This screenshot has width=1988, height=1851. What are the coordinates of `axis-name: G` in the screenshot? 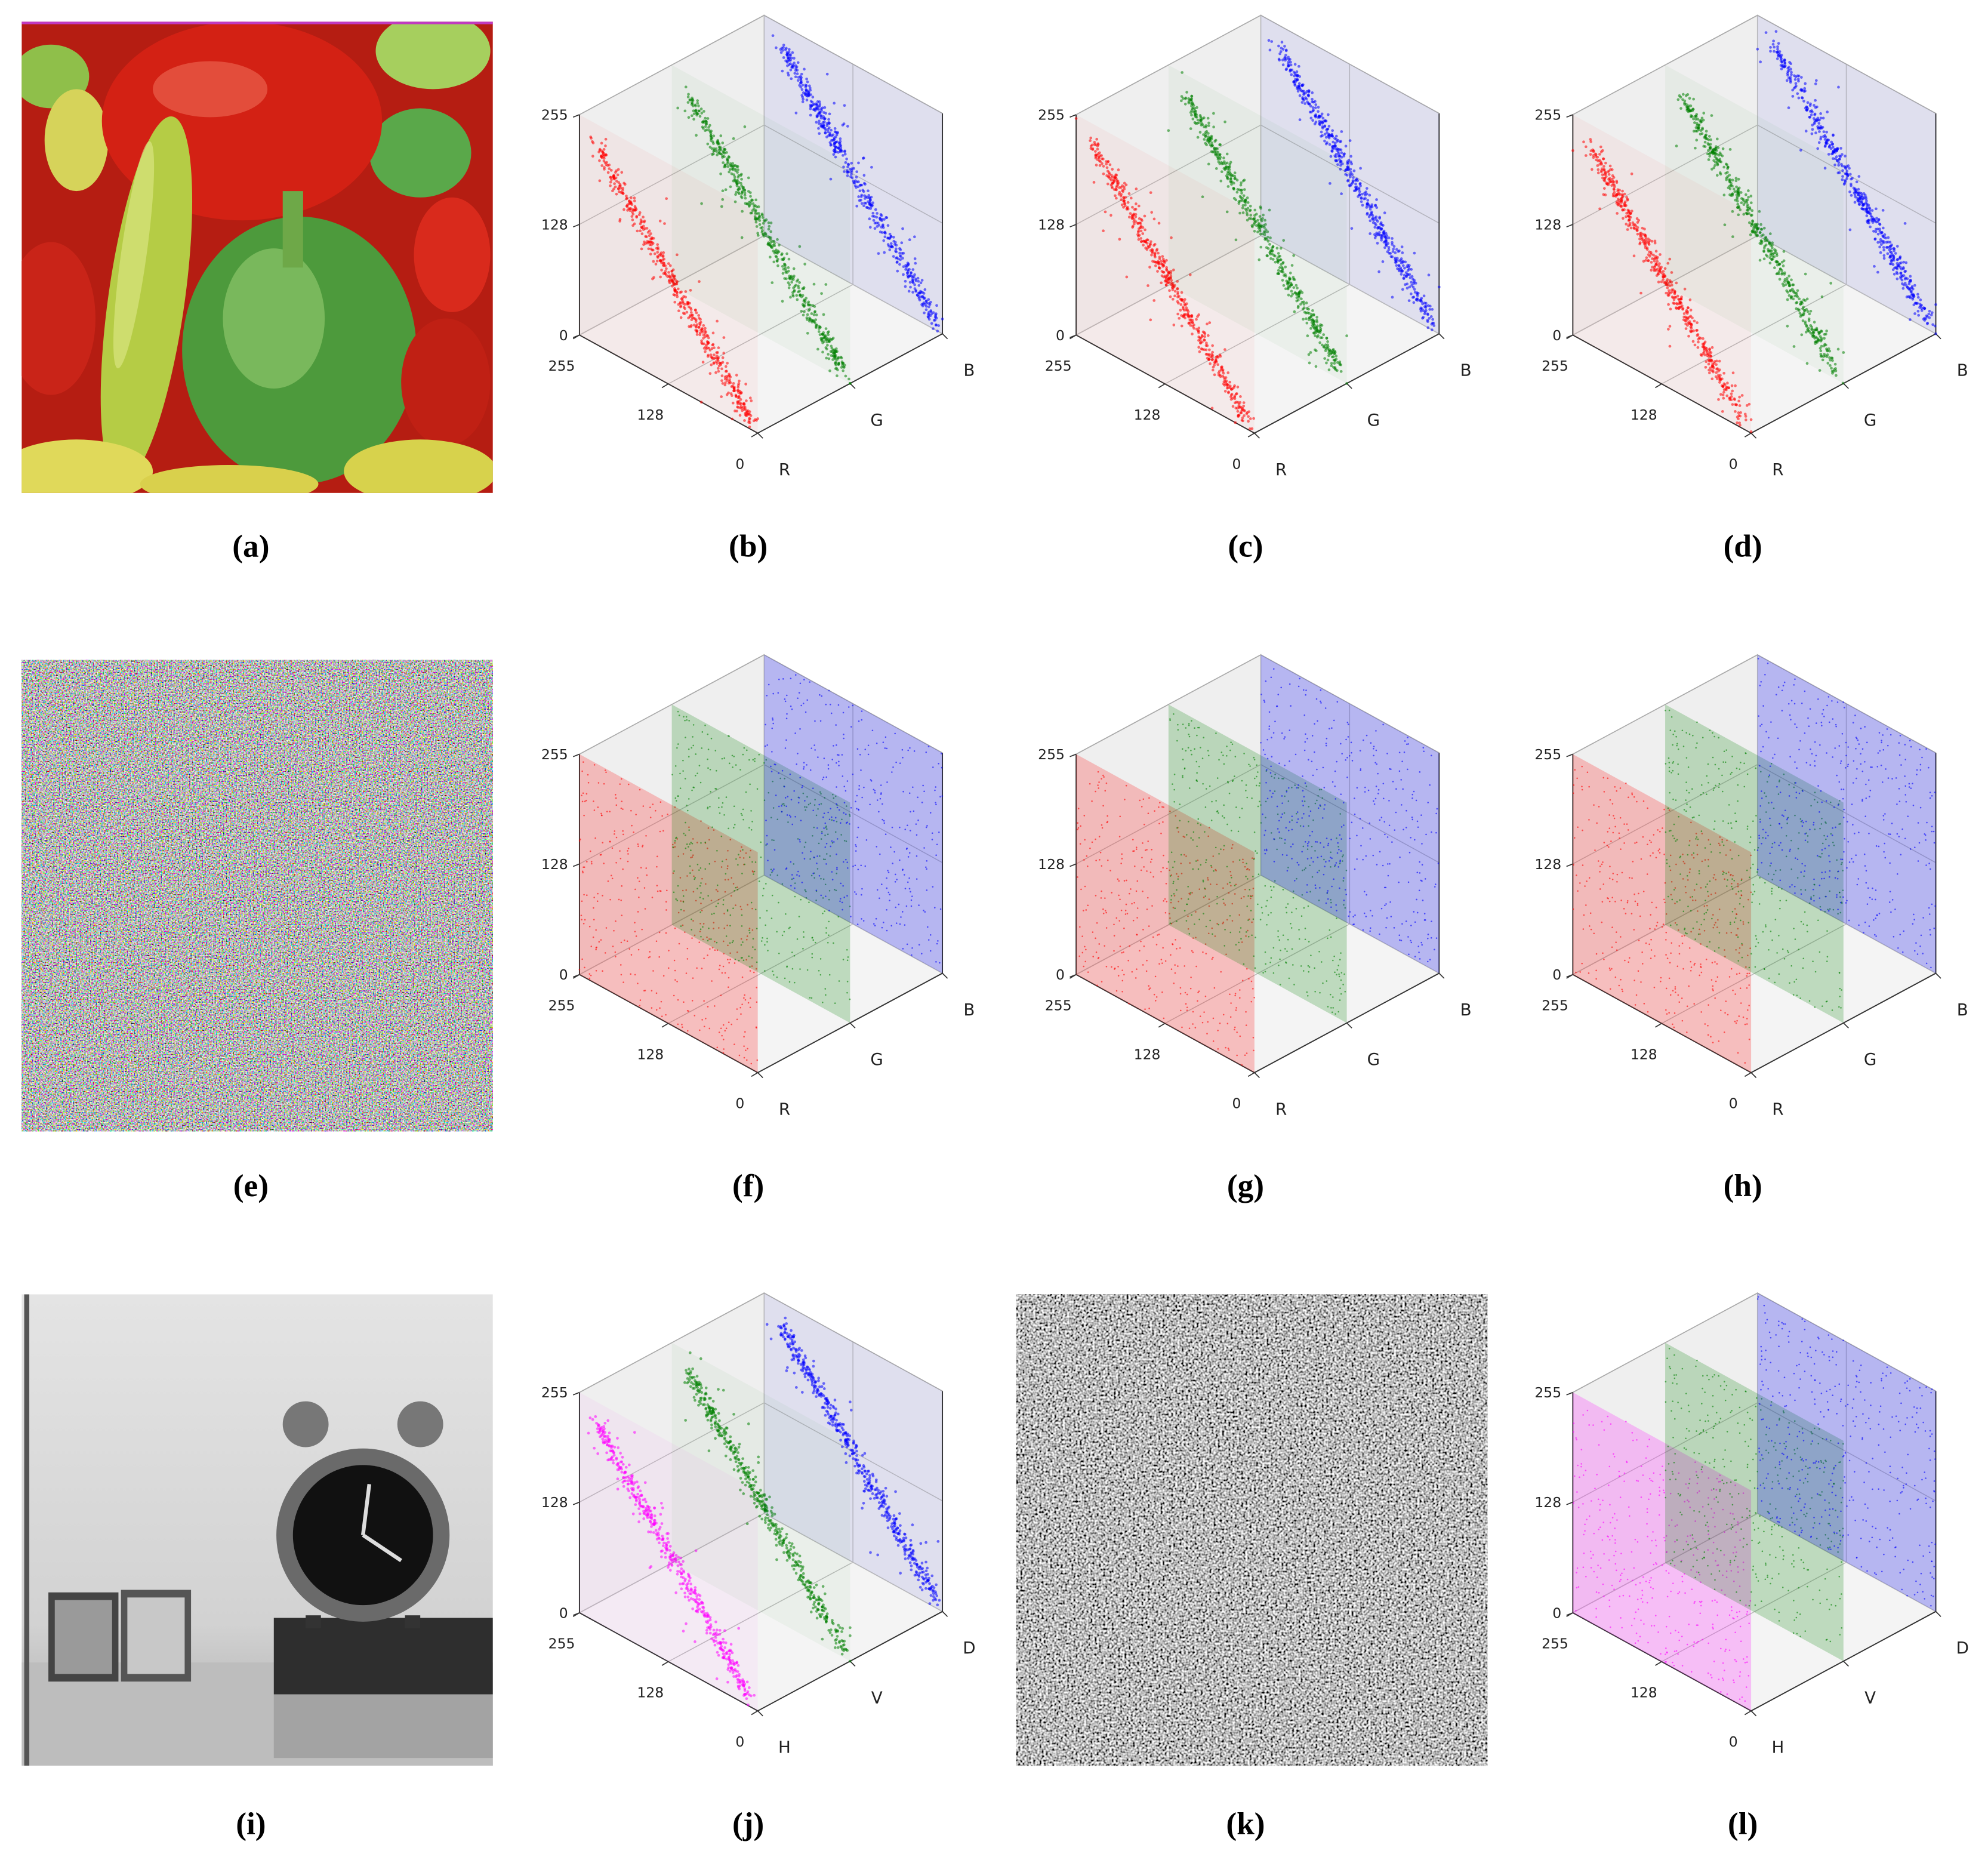 It's located at (1374, 420).